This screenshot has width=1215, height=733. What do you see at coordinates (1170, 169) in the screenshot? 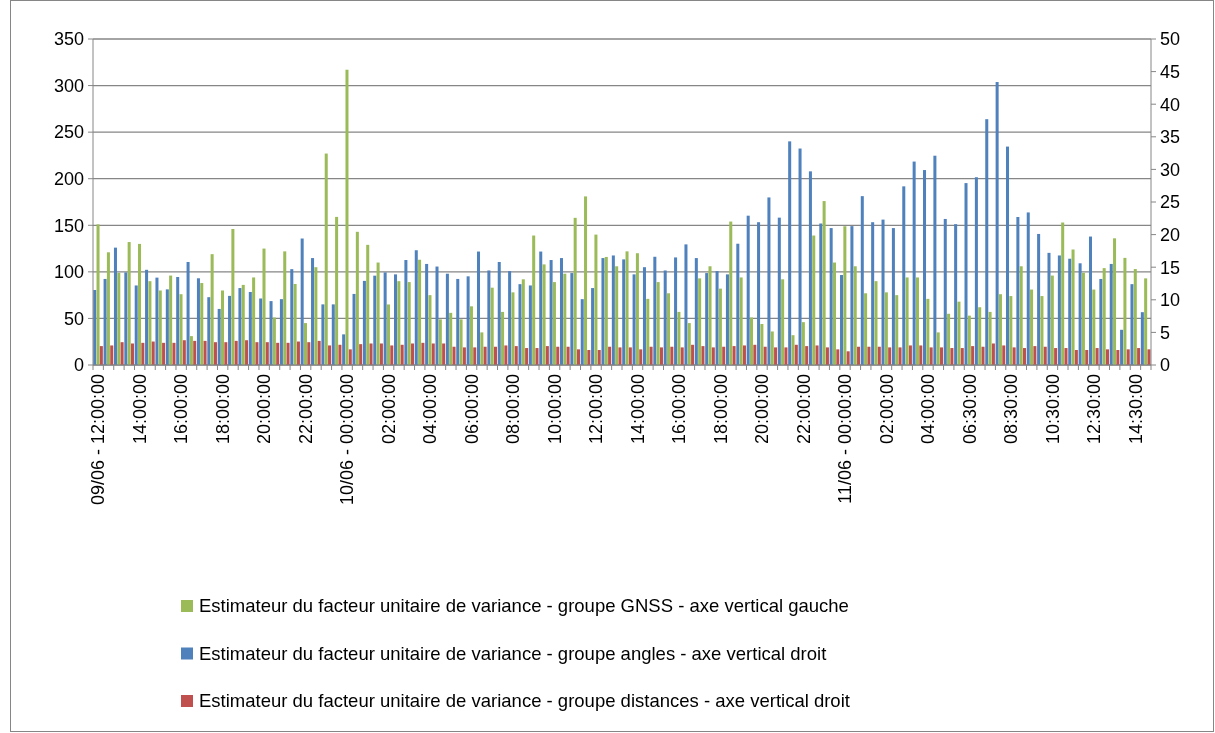
I see `y2-tick-label: 30` at bounding box center [1170, 169].